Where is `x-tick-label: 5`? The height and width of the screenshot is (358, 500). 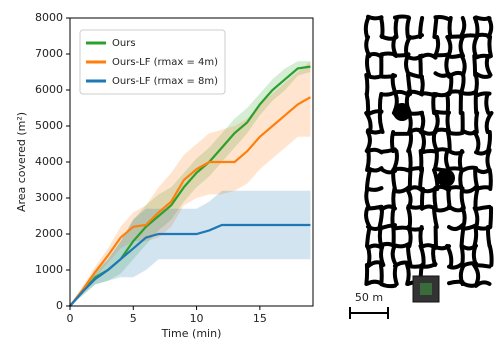 x-tick-label: 5 is located at coordinates (133, 318).